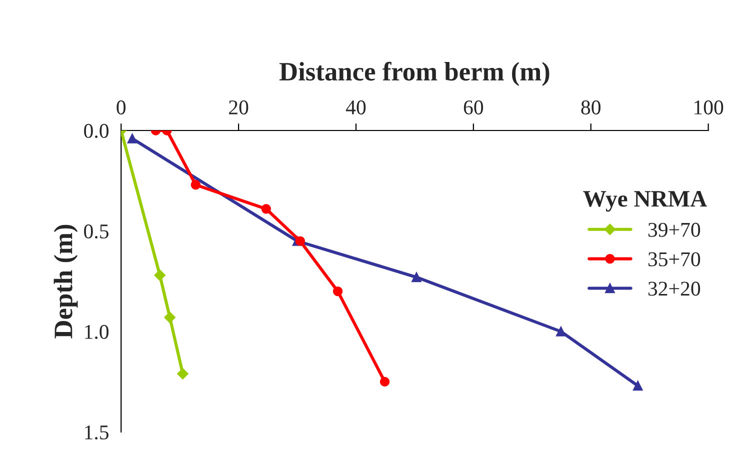 The height and width of the screenshot is (450, 734). What do you see at coordinates (645, 201) in the screenshot?
I see `legend-title: Wye NRMA` at bounding box center [645, 201].